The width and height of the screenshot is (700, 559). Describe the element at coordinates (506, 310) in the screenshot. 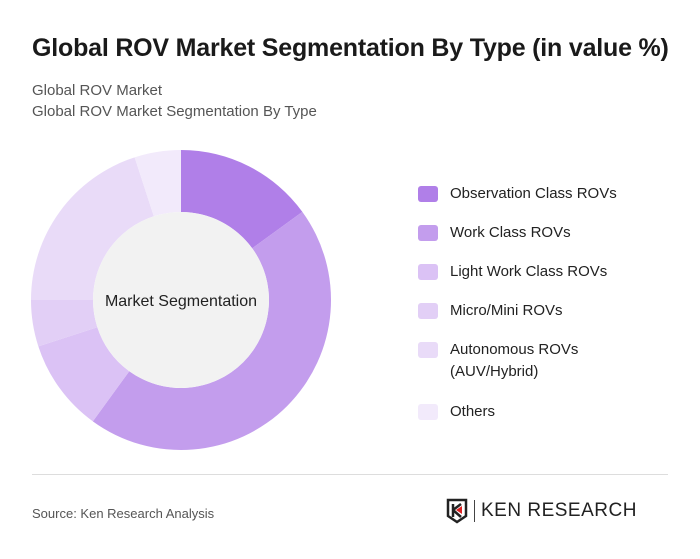

I see `legend-label: Micro/Mini ROVs` at that location.